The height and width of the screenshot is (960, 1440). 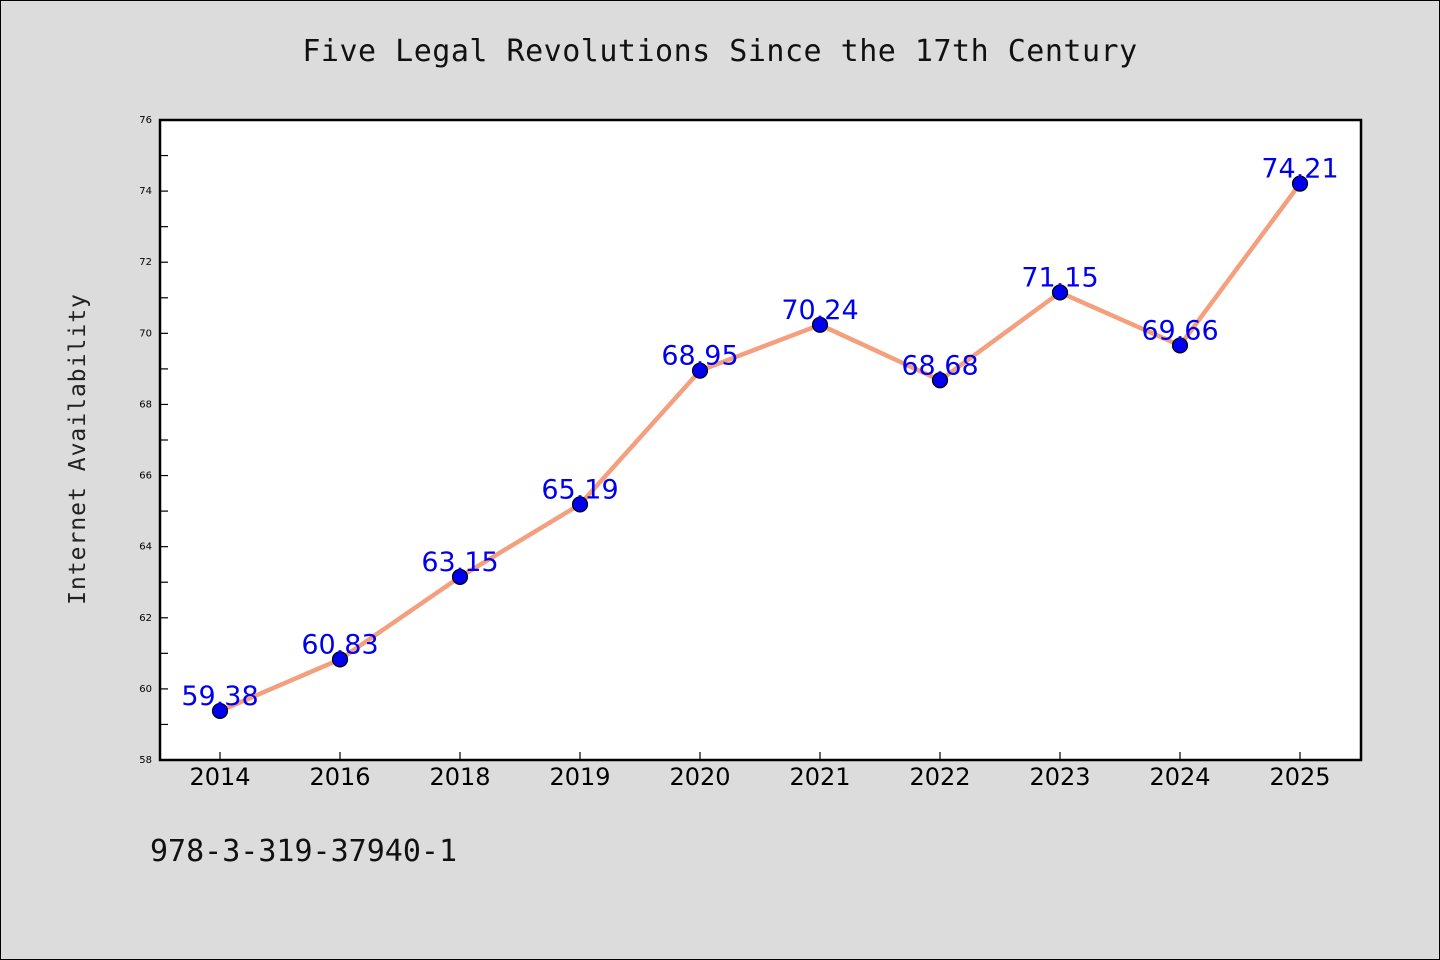 I want to click on y-tick-label: 66, so click(x=145, y=476).